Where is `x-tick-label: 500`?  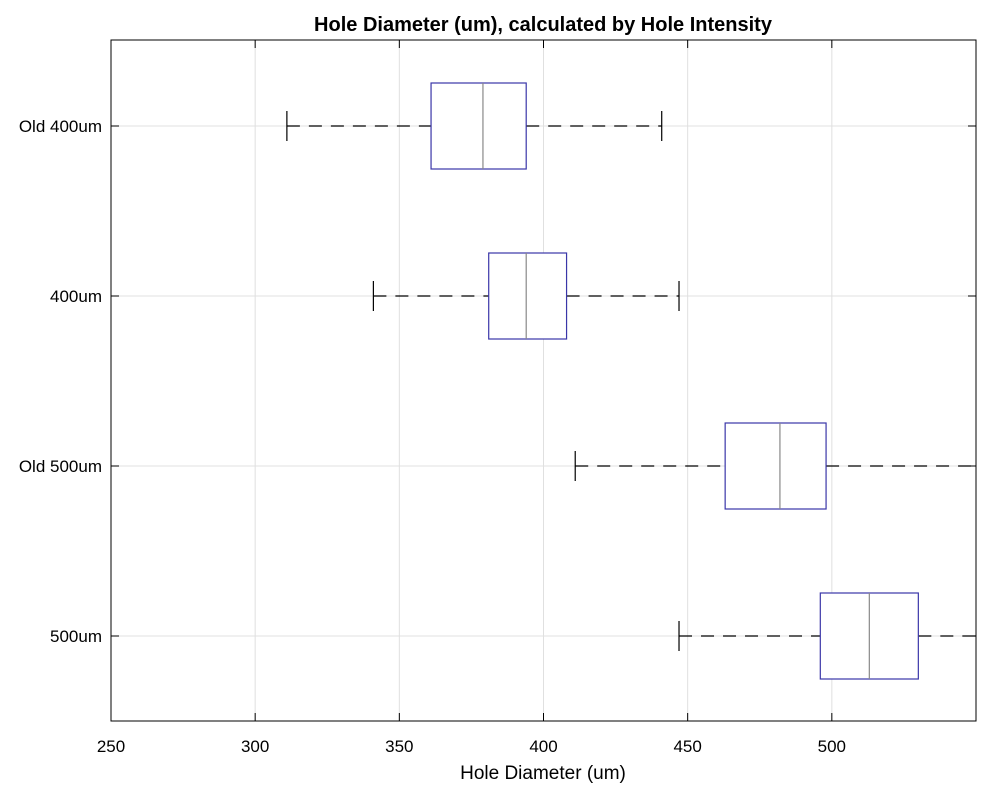 x-tick-label: 500 is located at coordinates (832, 746).